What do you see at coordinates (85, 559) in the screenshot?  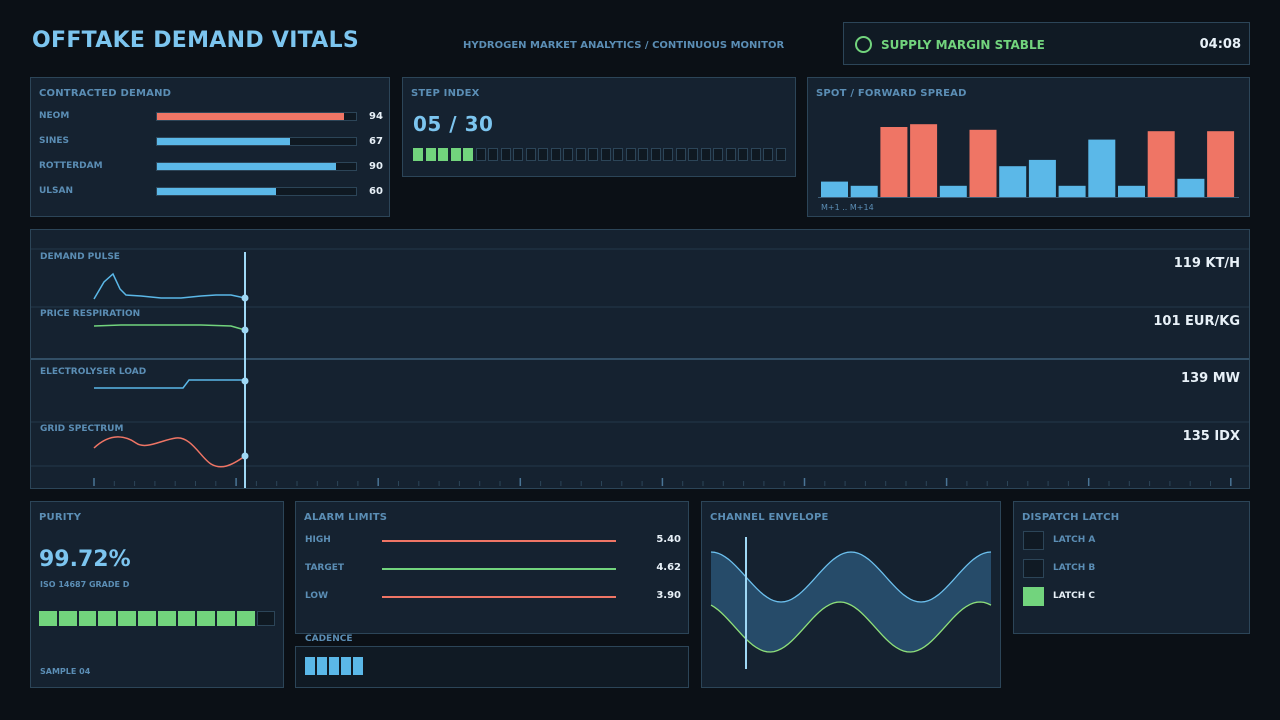 I see `purity-value: 99.72%` at bounding box center [85, 559].